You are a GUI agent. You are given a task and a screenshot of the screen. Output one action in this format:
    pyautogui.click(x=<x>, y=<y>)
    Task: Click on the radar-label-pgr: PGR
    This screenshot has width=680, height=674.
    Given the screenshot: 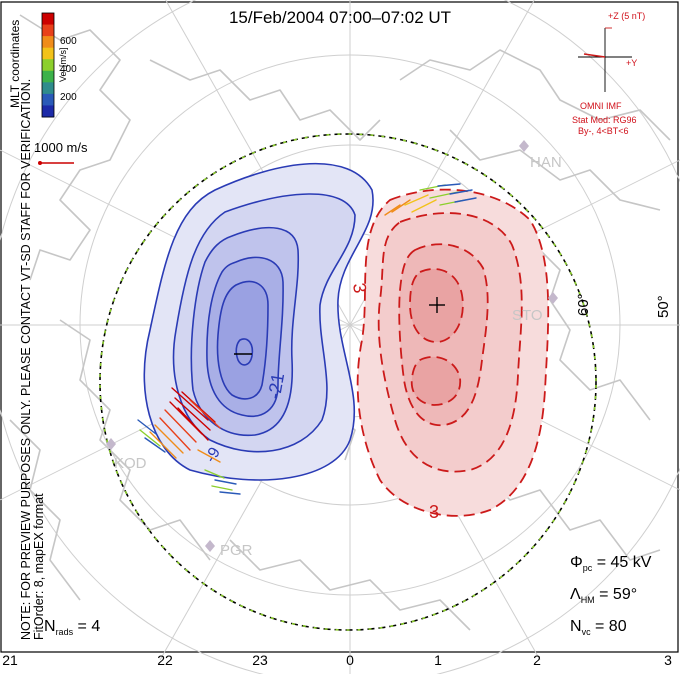 What is the action you would take?
    pyautogui.click(x=236, y=550)
    